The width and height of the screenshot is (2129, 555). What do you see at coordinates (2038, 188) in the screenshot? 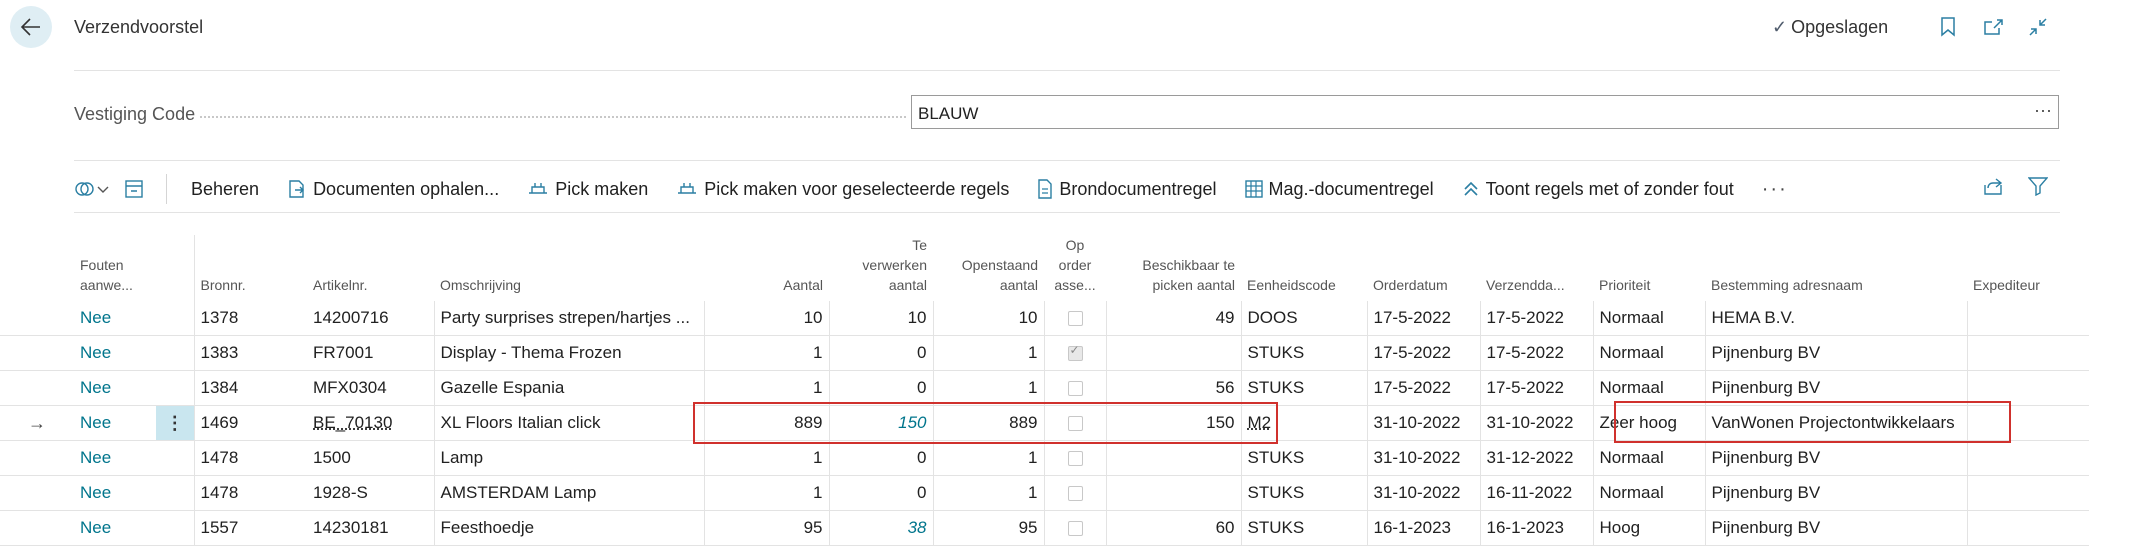
I see `filter-icon` at bounding box center [2038, 188].